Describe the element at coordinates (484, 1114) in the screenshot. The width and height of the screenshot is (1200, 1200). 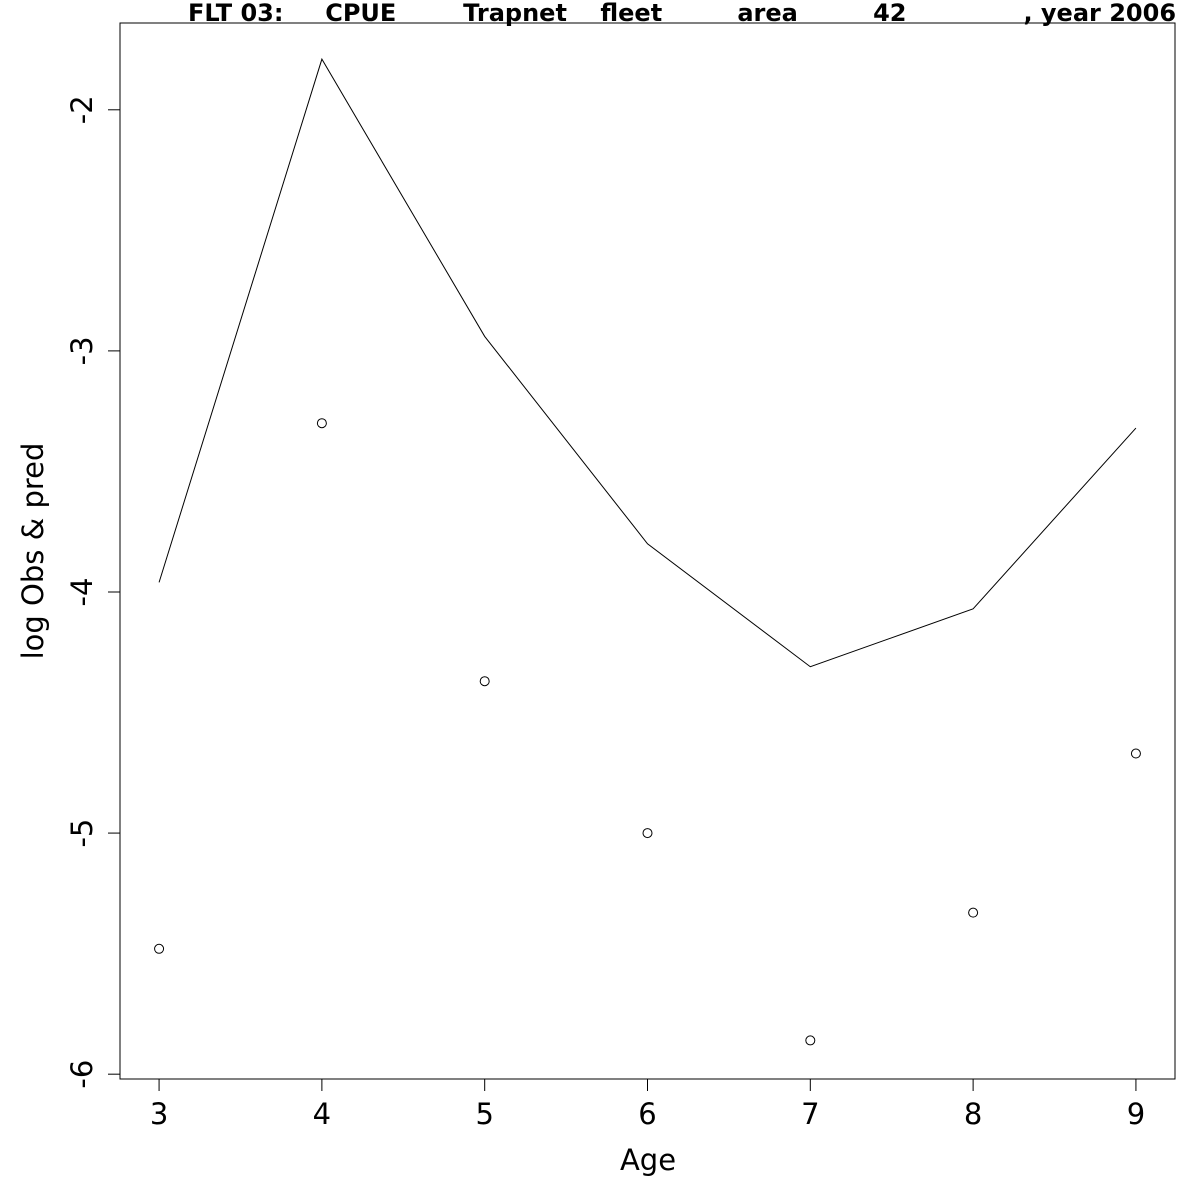
I see `x-tick-label: 5` at that location.